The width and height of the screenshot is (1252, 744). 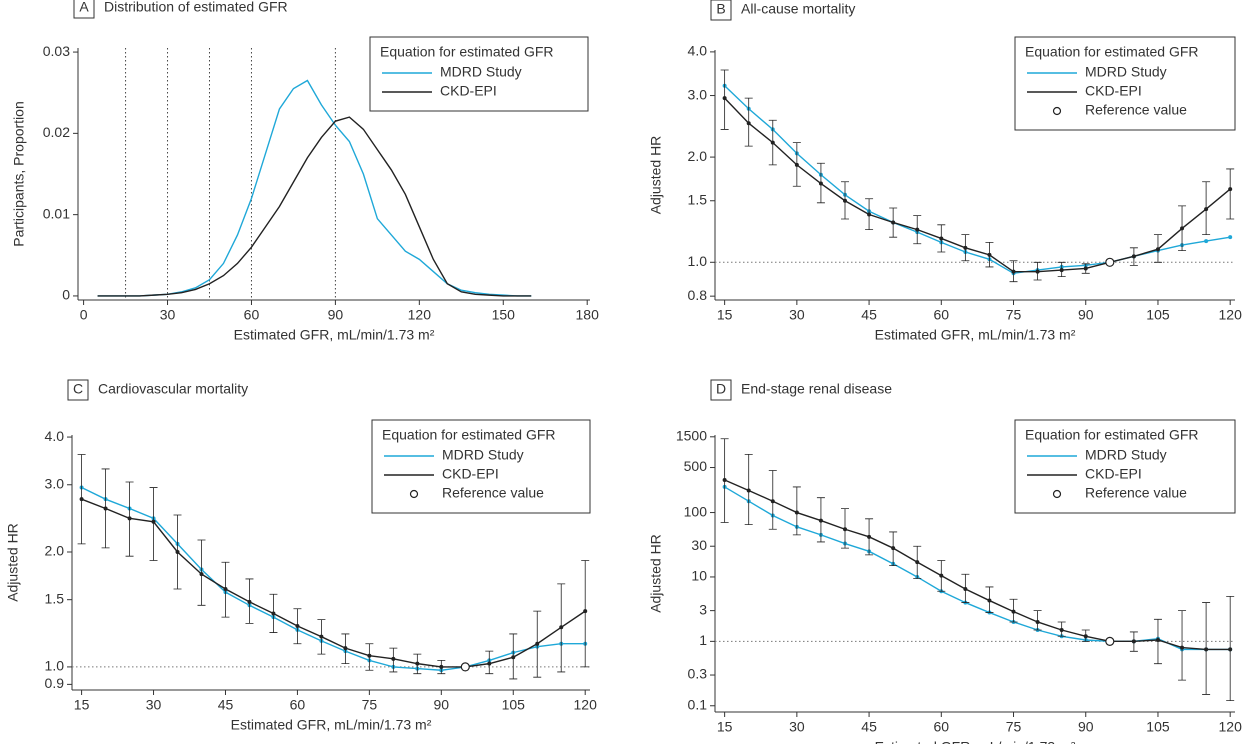 I want to click on y-axis-label: Participants, Proportion, so click(x=19, y=174).